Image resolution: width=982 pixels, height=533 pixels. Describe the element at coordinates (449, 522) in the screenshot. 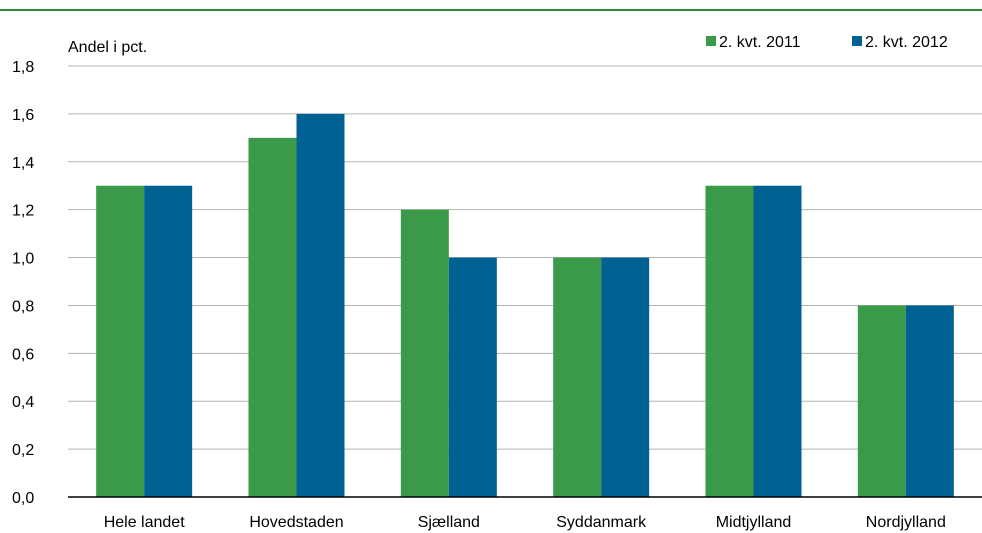

I see `x-category-label: Sjælland` at that location.